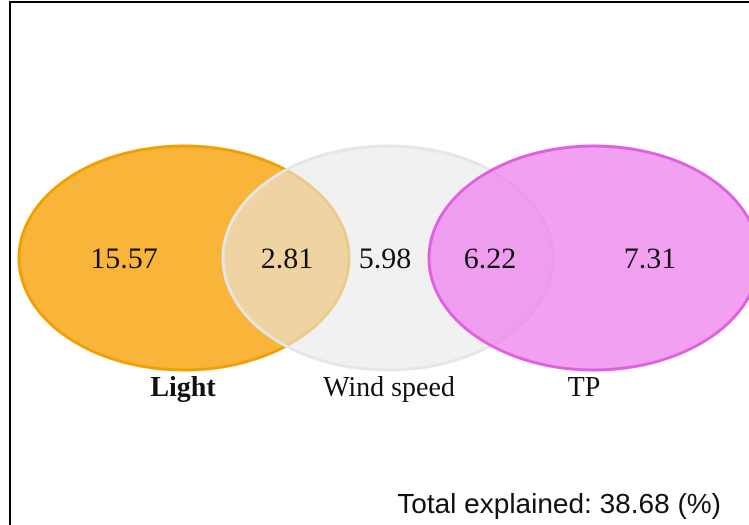 The image size is (749, 525). What do you see at coordinates (385, 258) in the screenshot?
I see `region-wind-only: 5.98` at bounding box center [385, 258].